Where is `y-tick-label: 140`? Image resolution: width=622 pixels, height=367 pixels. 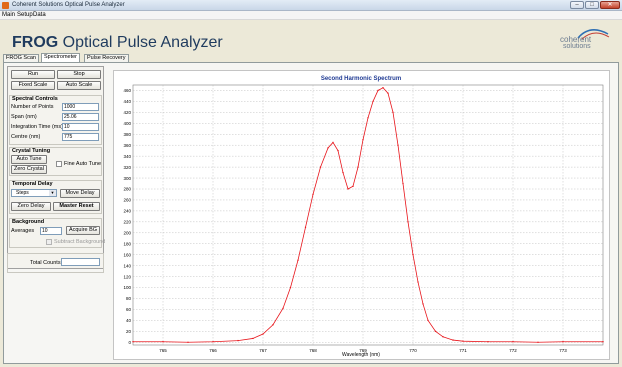
y-tick-label: 140 is located at coordinates (127, 265).